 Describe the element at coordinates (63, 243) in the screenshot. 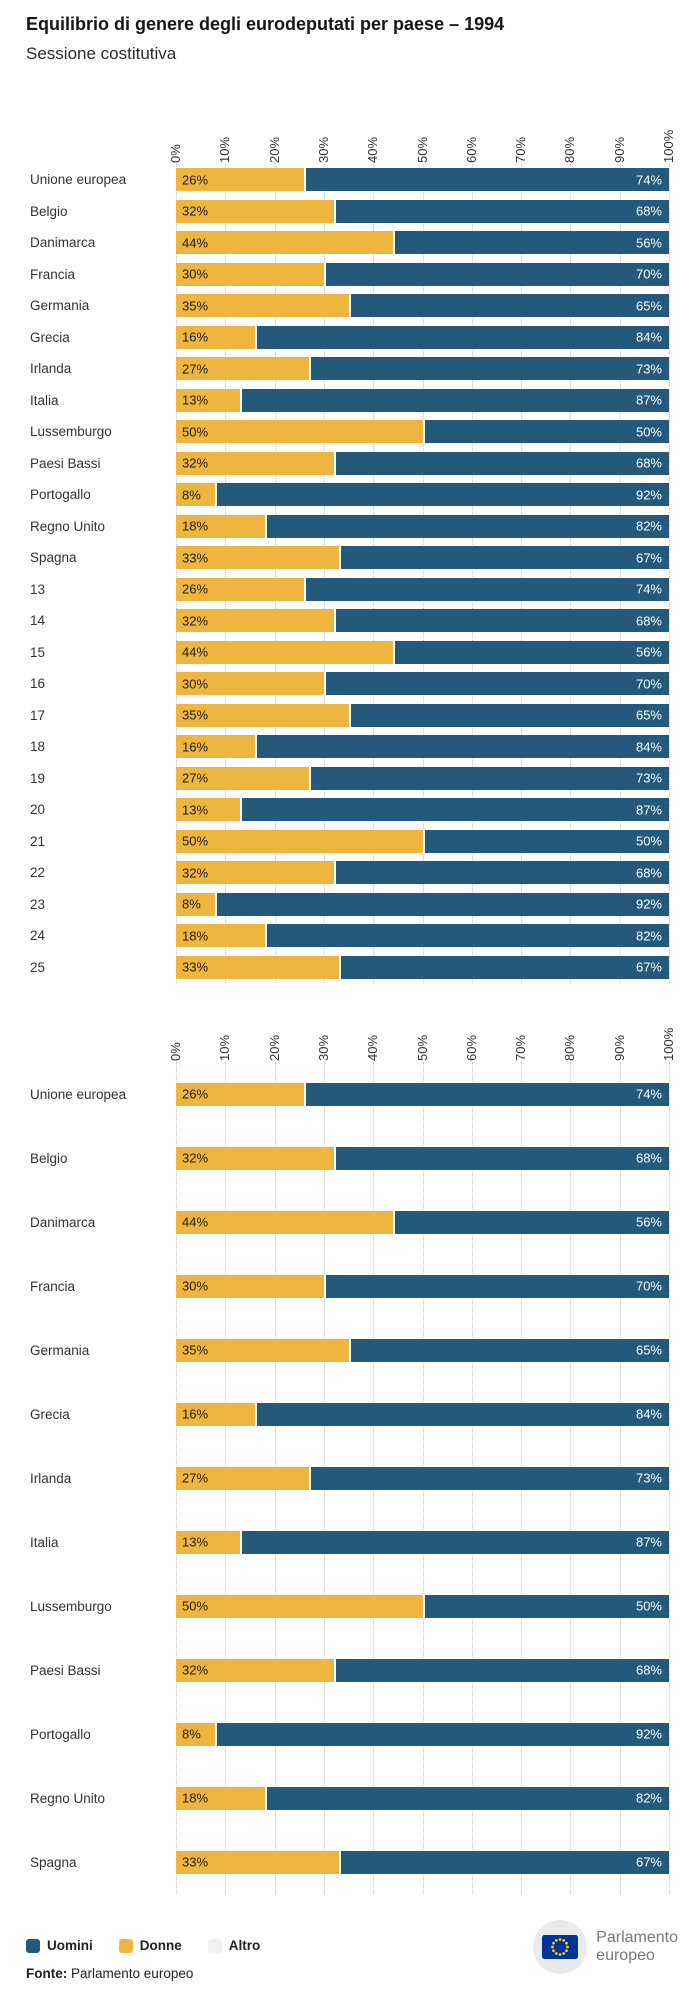

I see `category-label: Danimarca` at that location.